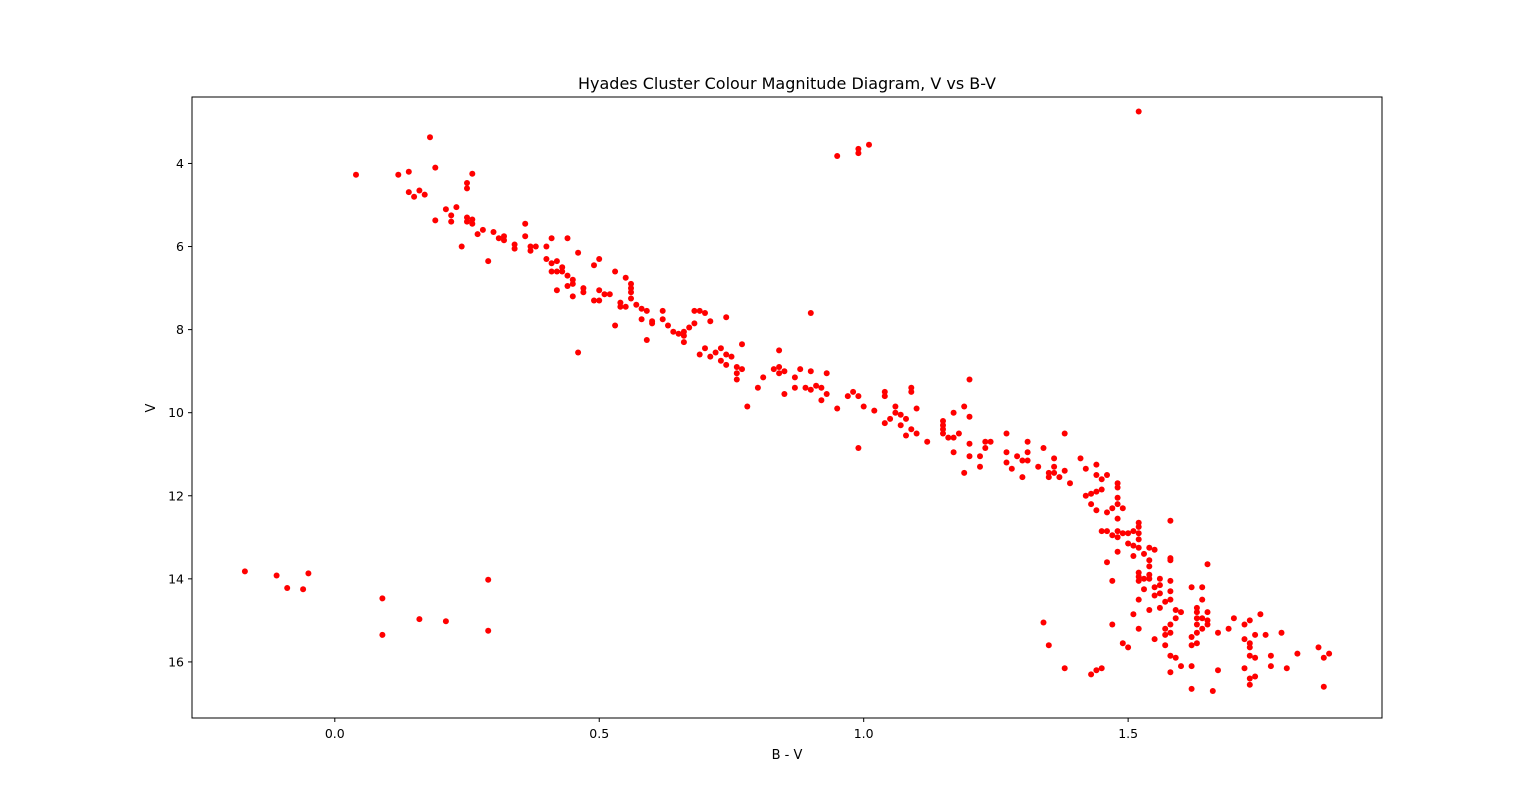 This screenshot has height=807, width=1536. I want to click on y-tick-label: 6, so click(180, 246).